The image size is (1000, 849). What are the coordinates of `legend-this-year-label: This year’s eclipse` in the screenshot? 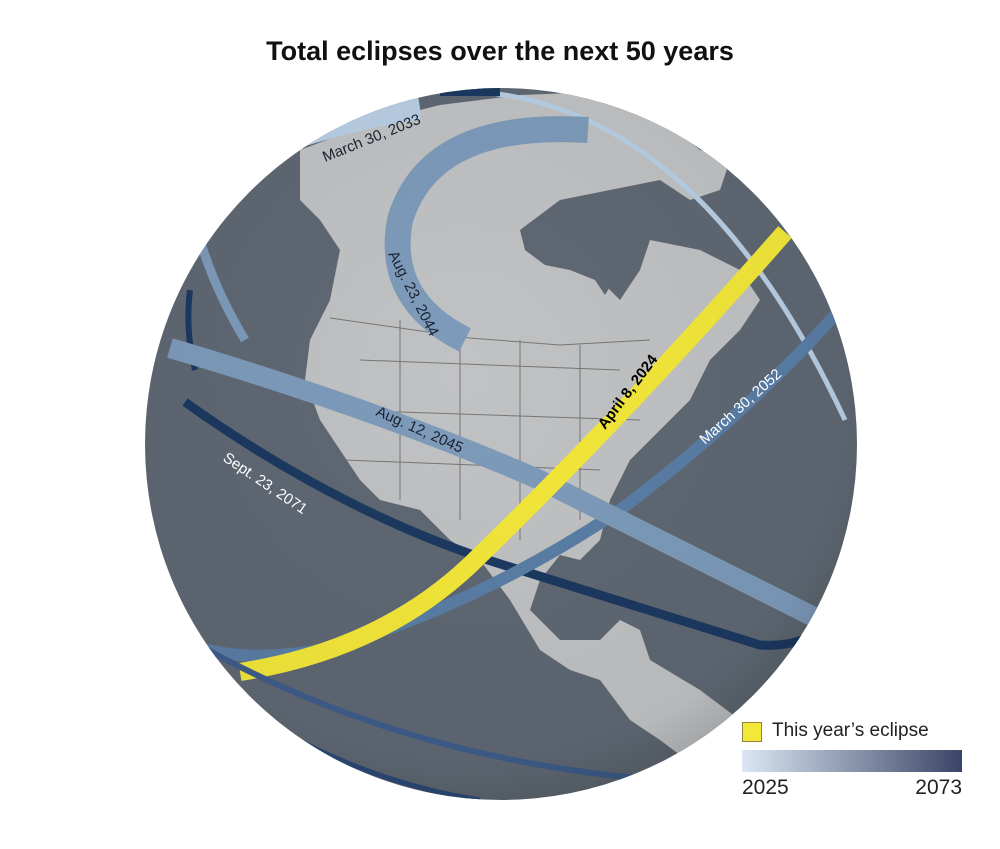 It's located at (850, 730).